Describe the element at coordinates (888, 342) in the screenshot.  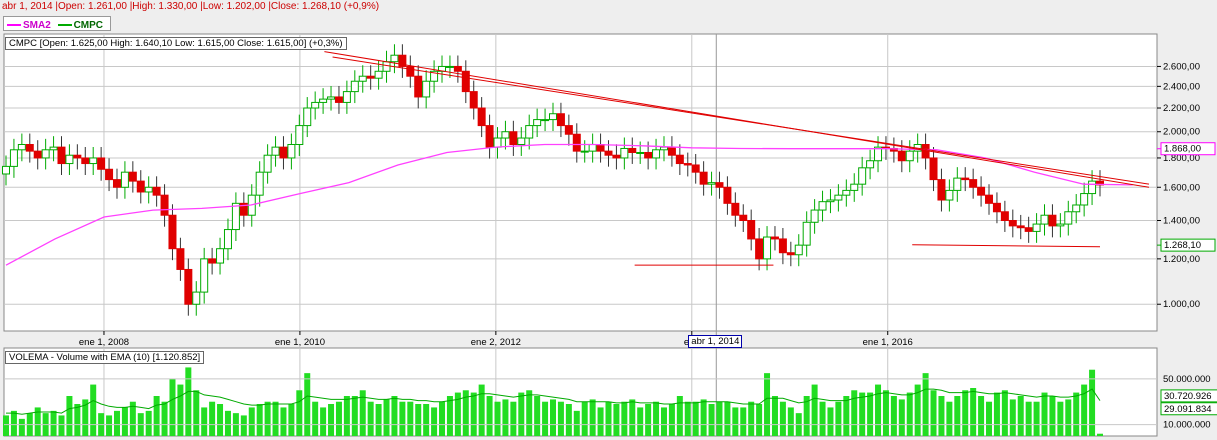
I see `x-tick-label: ene 1, 2016` at that location.